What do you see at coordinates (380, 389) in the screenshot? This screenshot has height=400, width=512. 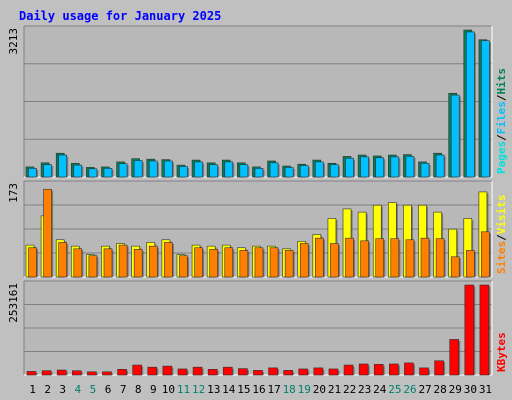 I see `x-tick-label: 24` at bounding box center [380, 389].